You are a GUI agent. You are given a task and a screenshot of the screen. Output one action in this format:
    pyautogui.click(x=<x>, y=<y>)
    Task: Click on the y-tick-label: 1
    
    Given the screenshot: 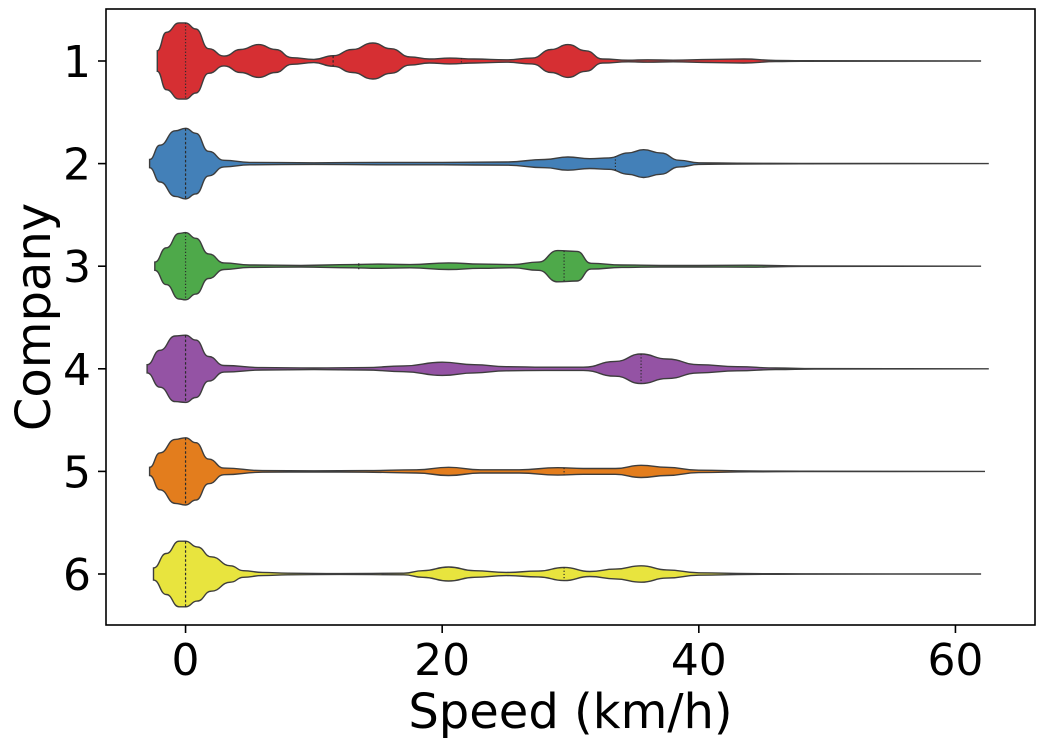 What is the action you would take?
    pyautogui.click(x=77, y=62)
    